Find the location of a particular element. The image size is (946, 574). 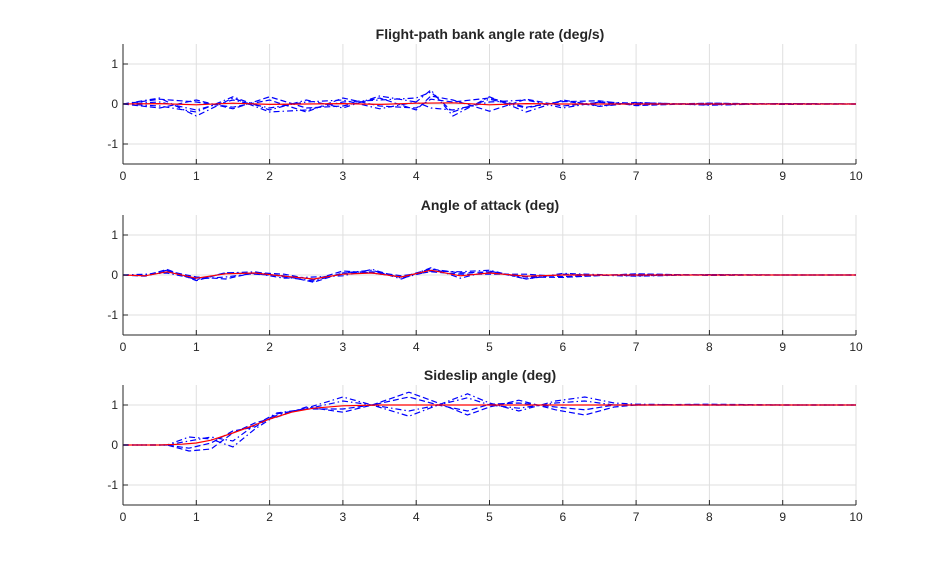

subplot-title: Angle of attack (deg) is located at coordinates (490, 205).